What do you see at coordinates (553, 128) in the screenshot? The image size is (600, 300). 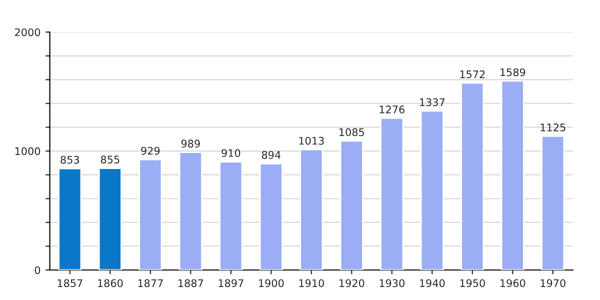 I see `data-label: 1125` at bounding box center [553, 128].